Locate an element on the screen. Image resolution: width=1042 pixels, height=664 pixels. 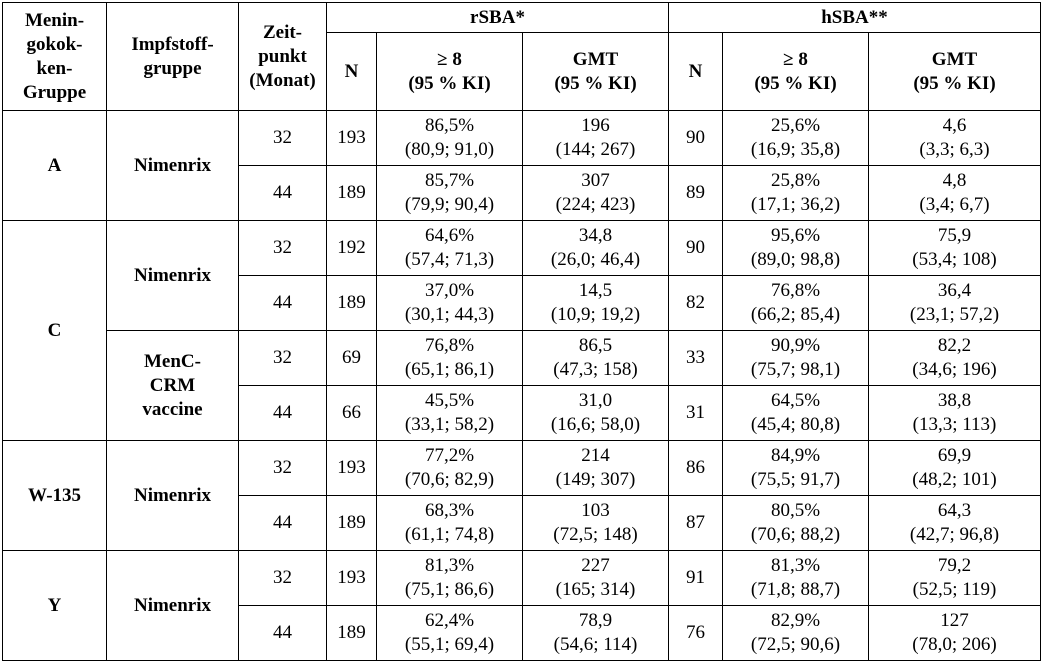
header-hsba-ge8: ≥ 8 (95 % KI) is located at coordinates (795, 71).